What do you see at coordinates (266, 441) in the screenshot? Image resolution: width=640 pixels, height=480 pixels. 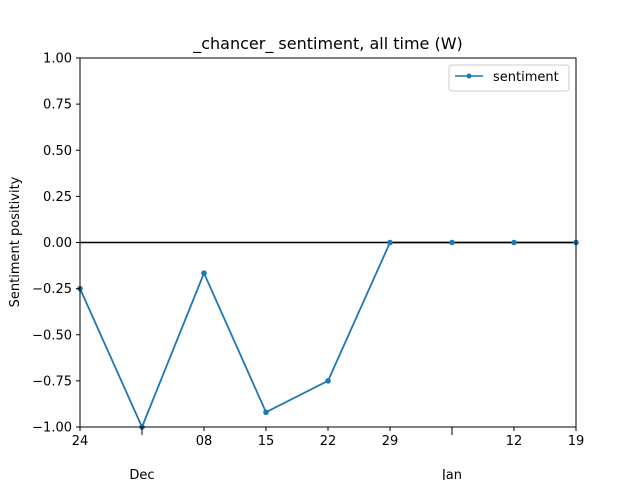 I see `x-tick-label-3: 15` at bounding box center [266, 441].